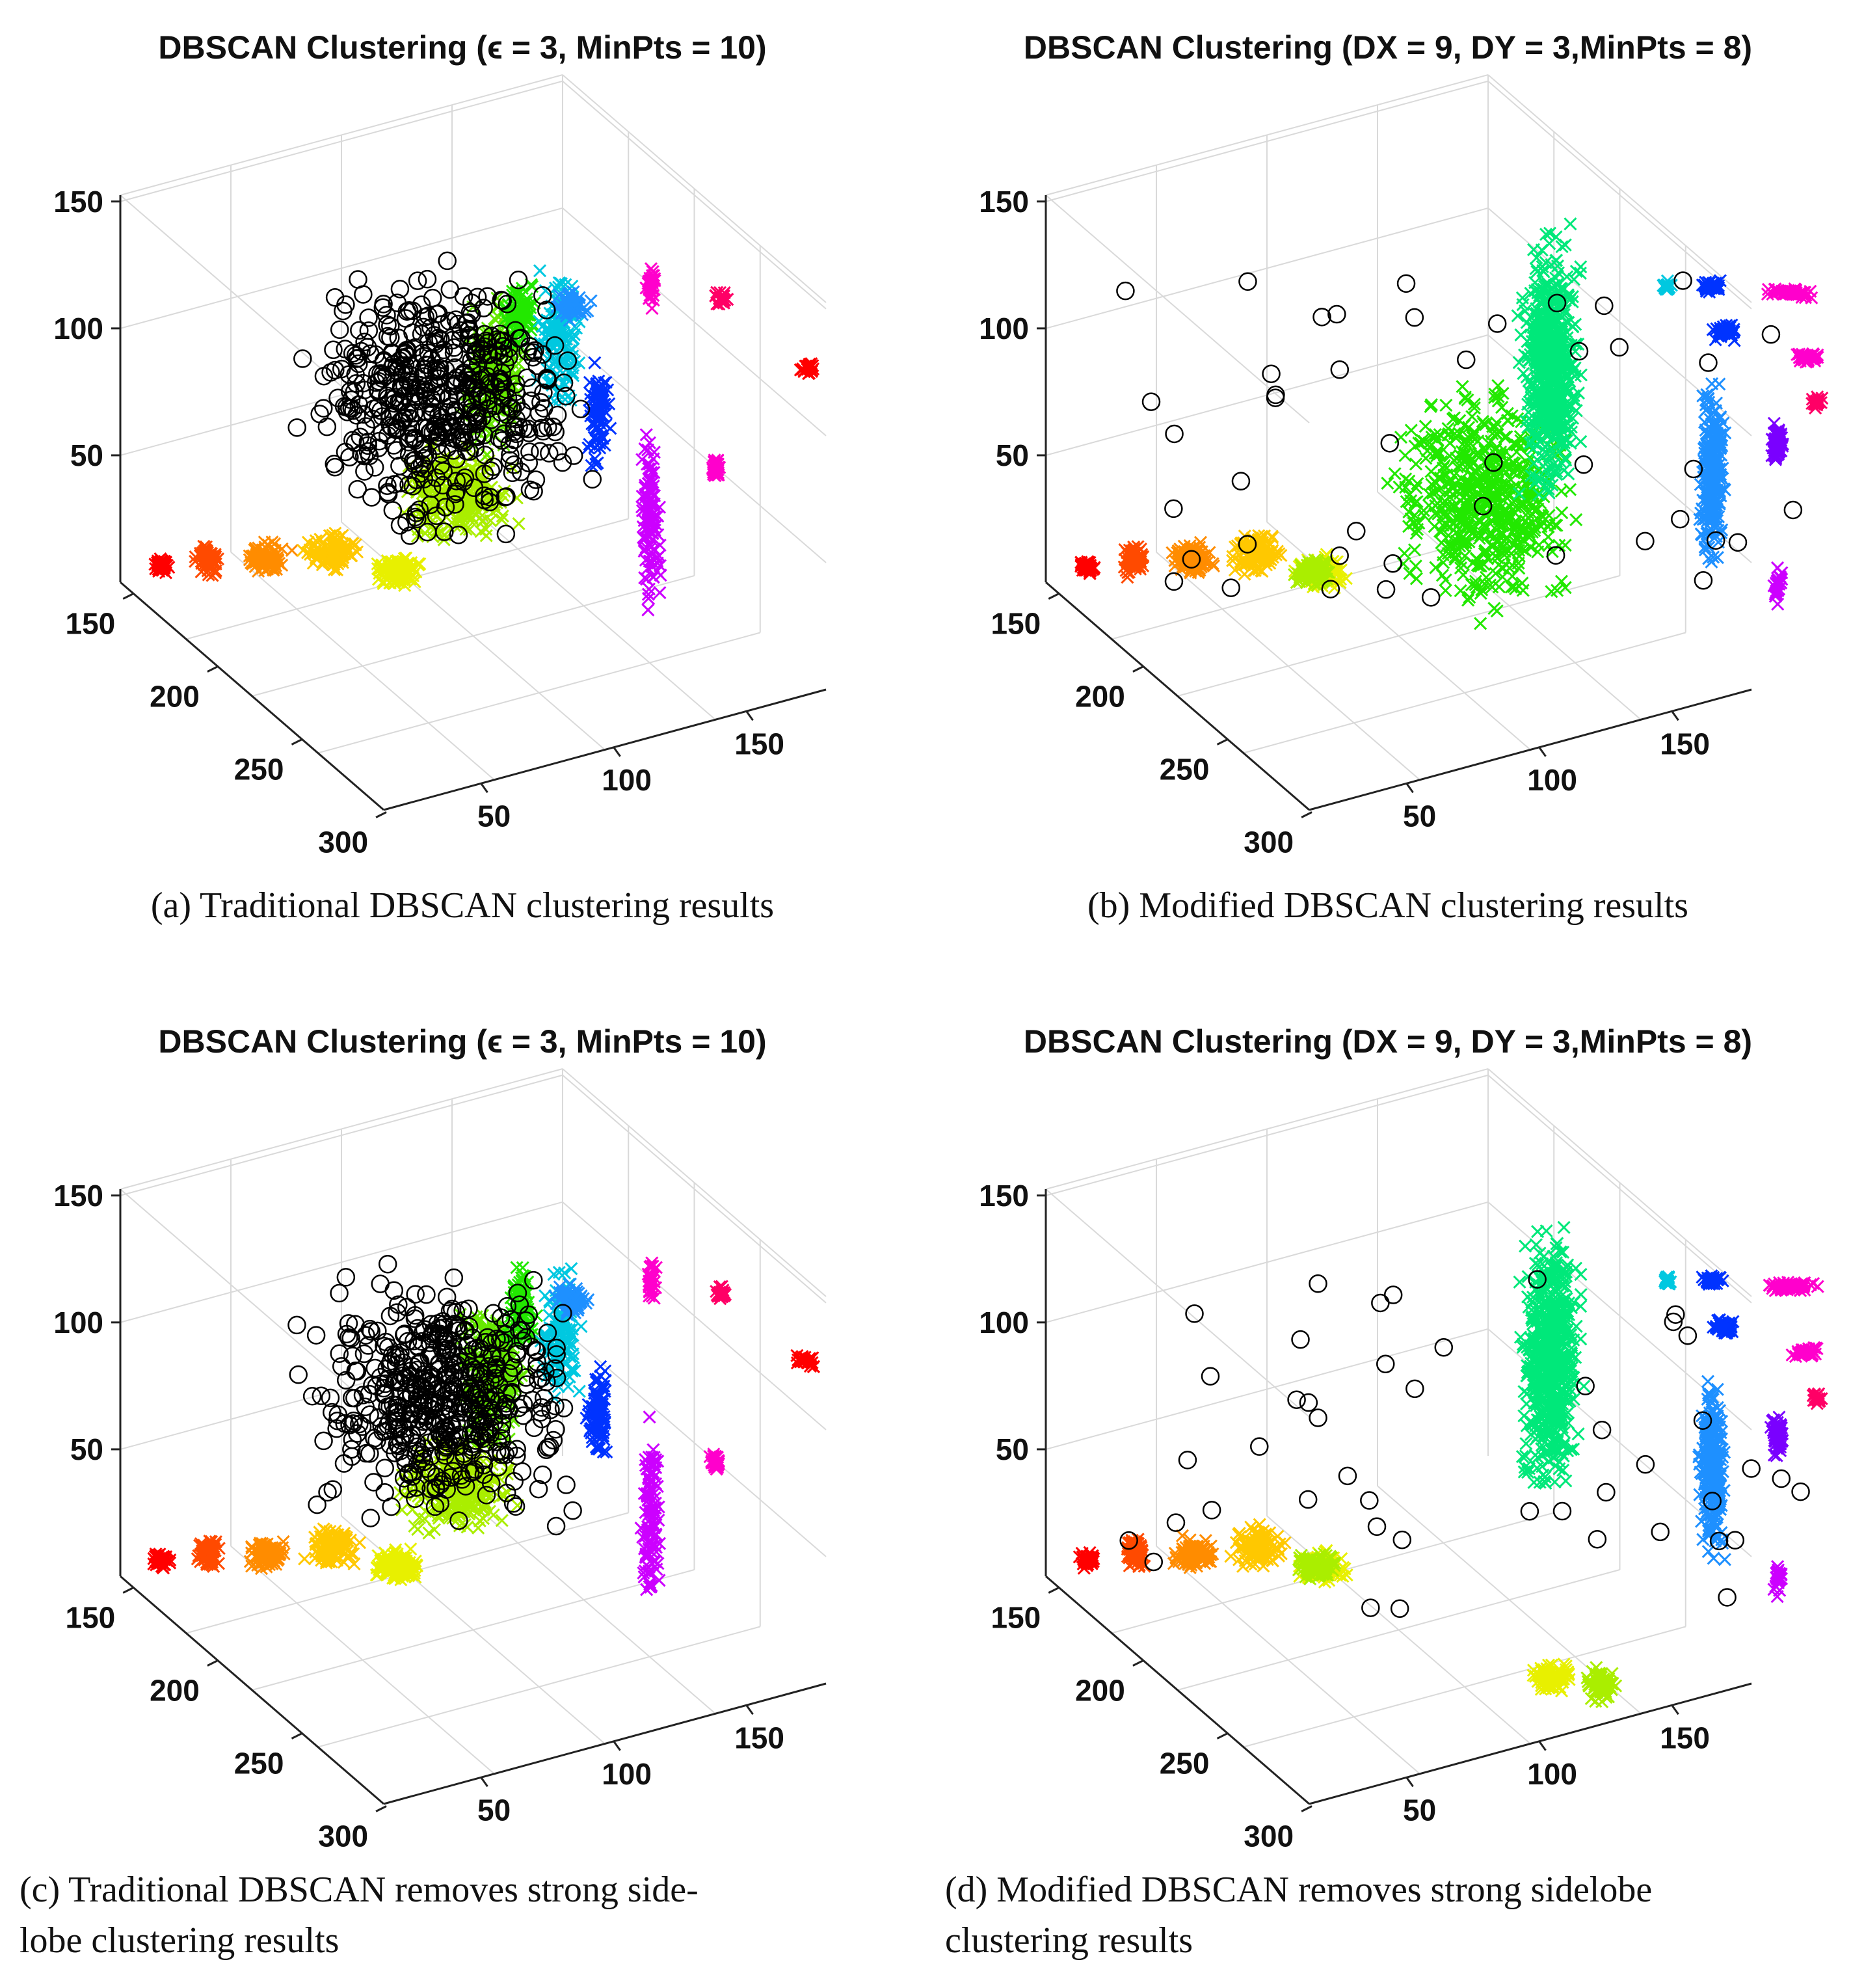 The image size is (1851, 1988). What do you see at coordinates (483, 1425) in the screenshot?
I see `scatter-points` at bounding box center [483, 1425].